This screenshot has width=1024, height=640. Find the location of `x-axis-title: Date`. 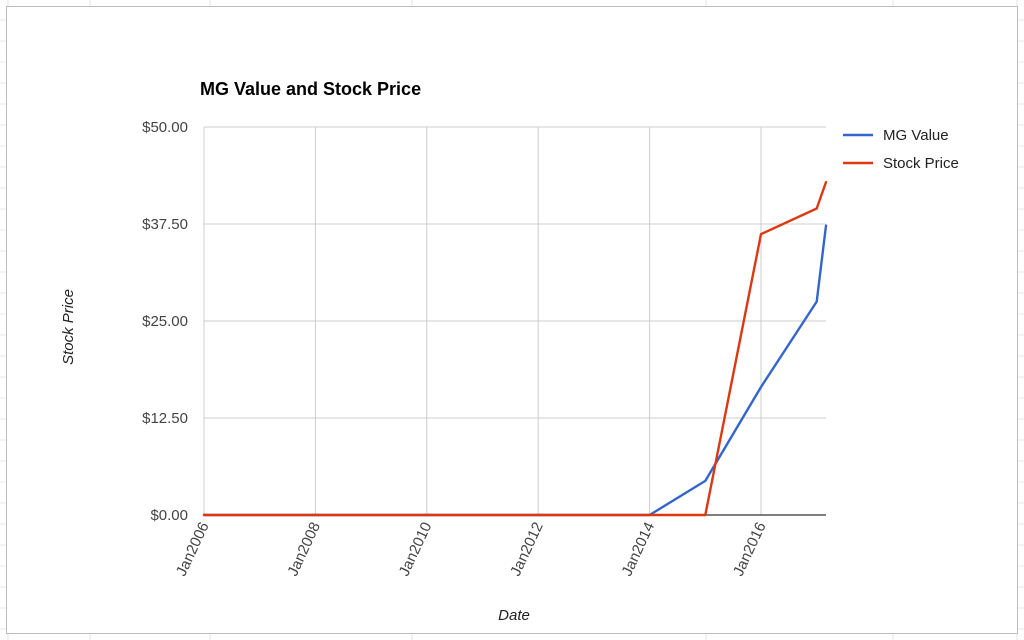

x-axis-title: Date is located at coordinates (514, 615).